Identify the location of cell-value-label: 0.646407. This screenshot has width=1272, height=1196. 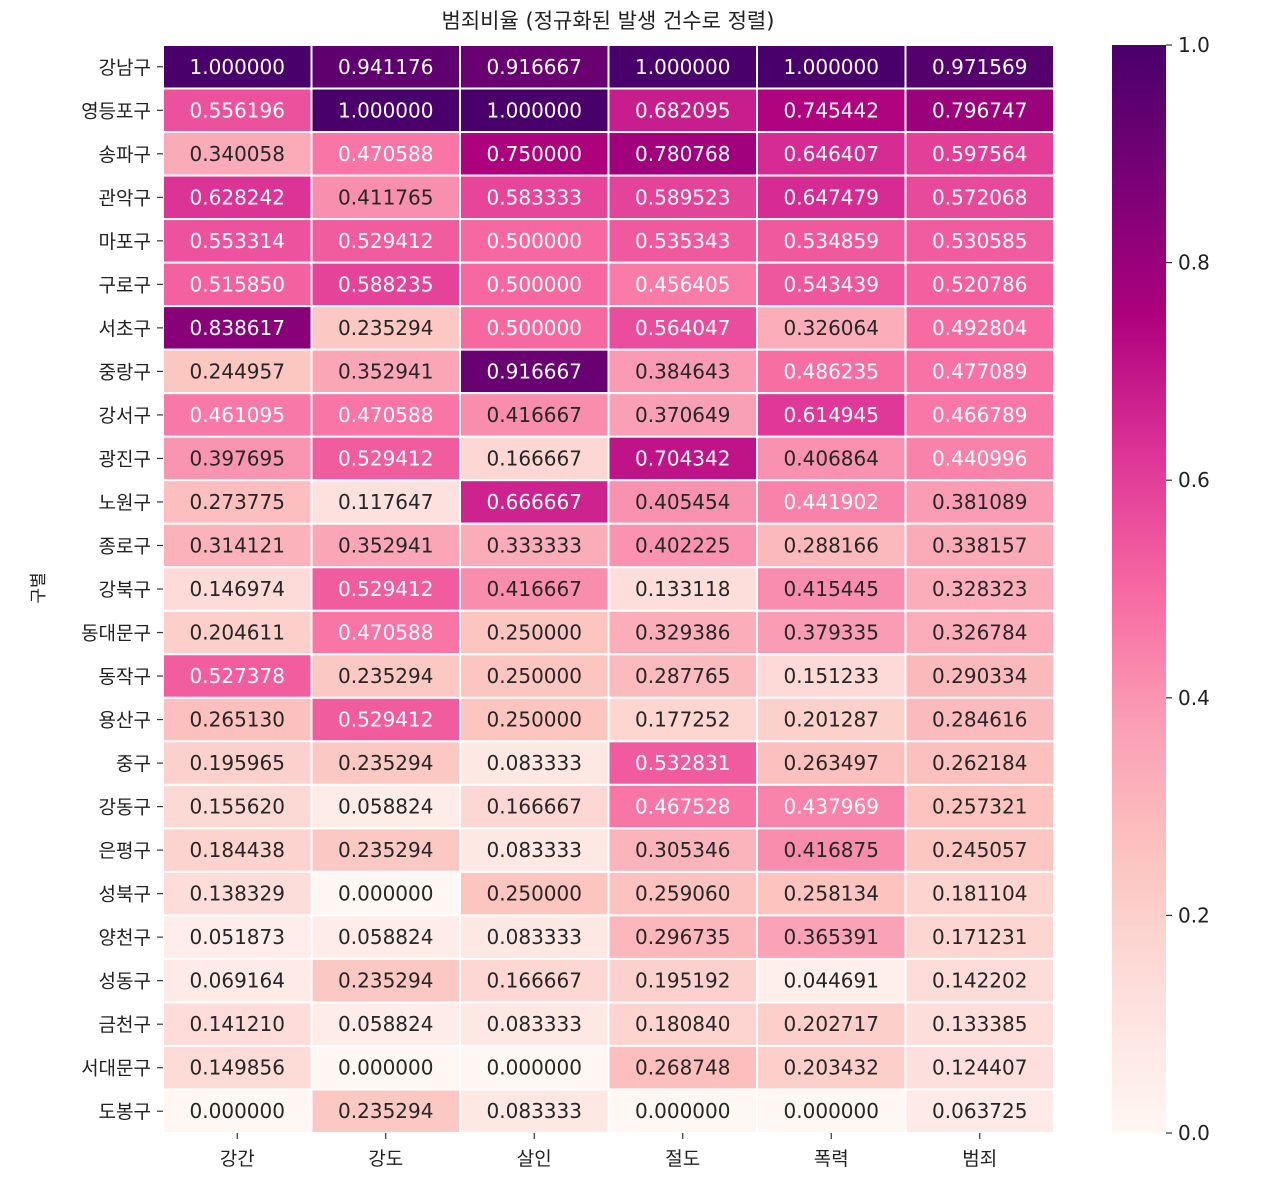
(831, 154).